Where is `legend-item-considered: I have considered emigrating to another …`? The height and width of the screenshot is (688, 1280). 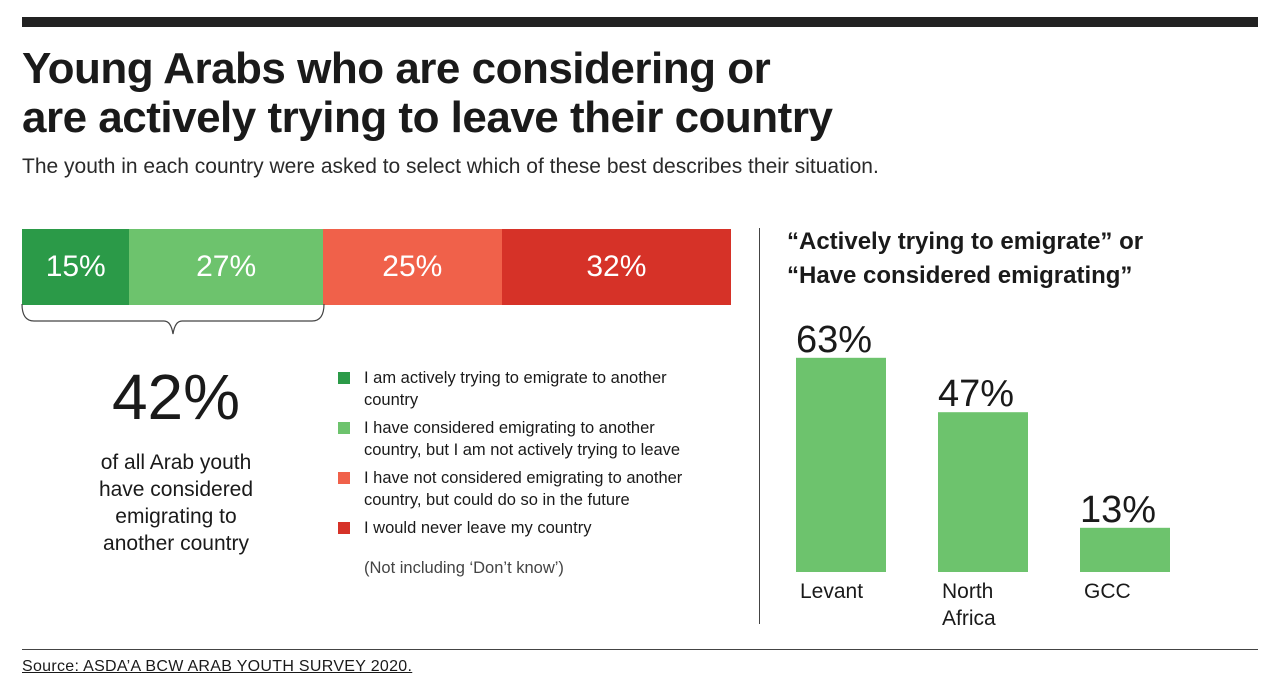 legend-item-considered: I have considered emigrating to another … is located at coordinates (538, 439).